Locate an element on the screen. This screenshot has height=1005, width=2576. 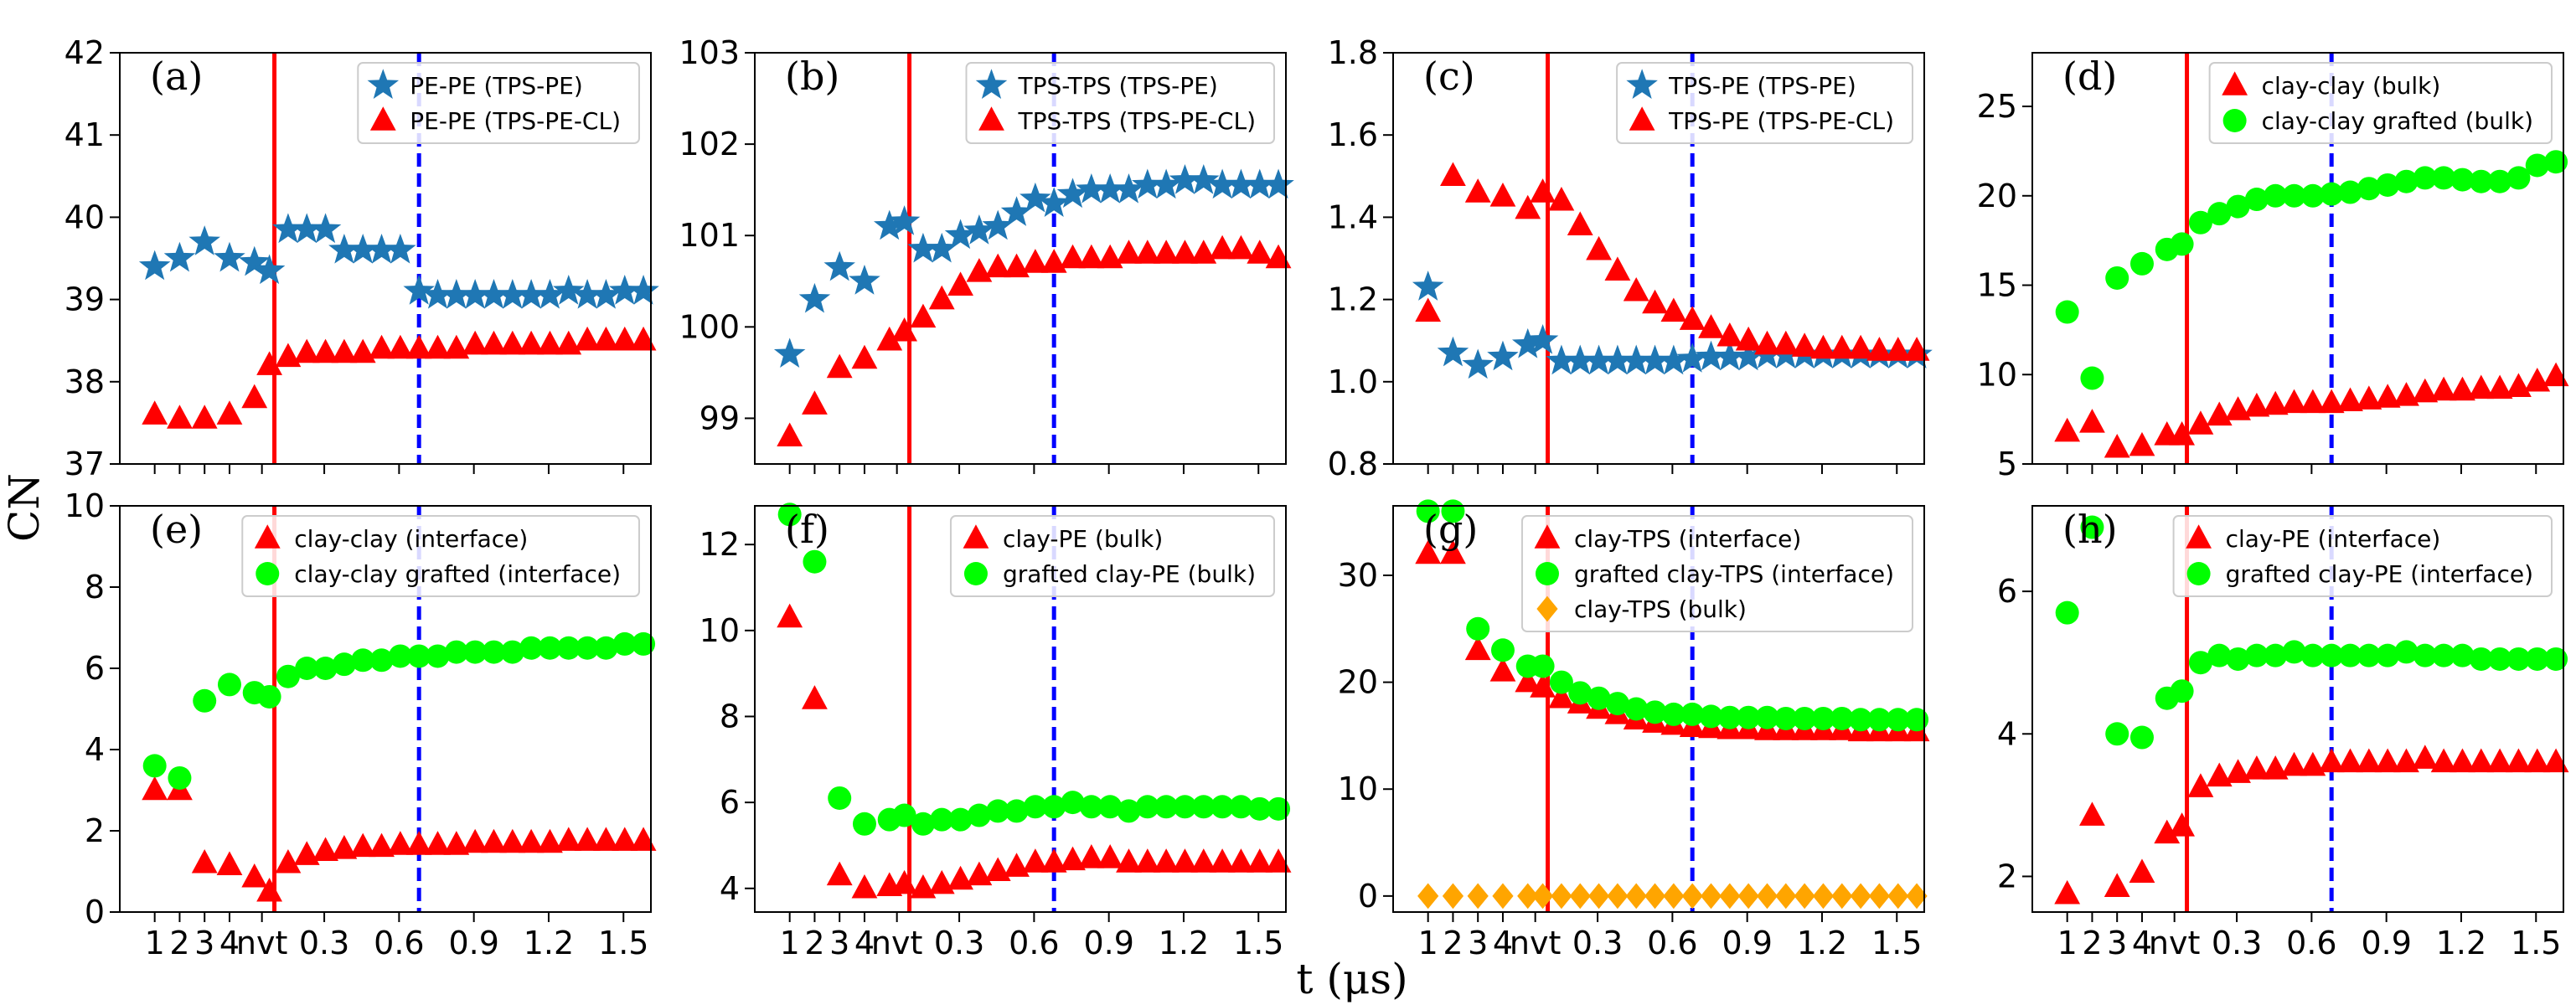
legend-label: PE-PE (TPS-PE) is located at coordinates (496, 86).